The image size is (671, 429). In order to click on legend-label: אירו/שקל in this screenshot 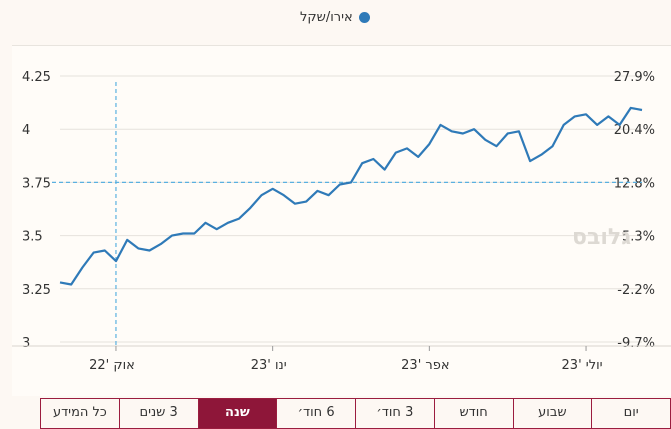, I will do `click(326, 17)`.